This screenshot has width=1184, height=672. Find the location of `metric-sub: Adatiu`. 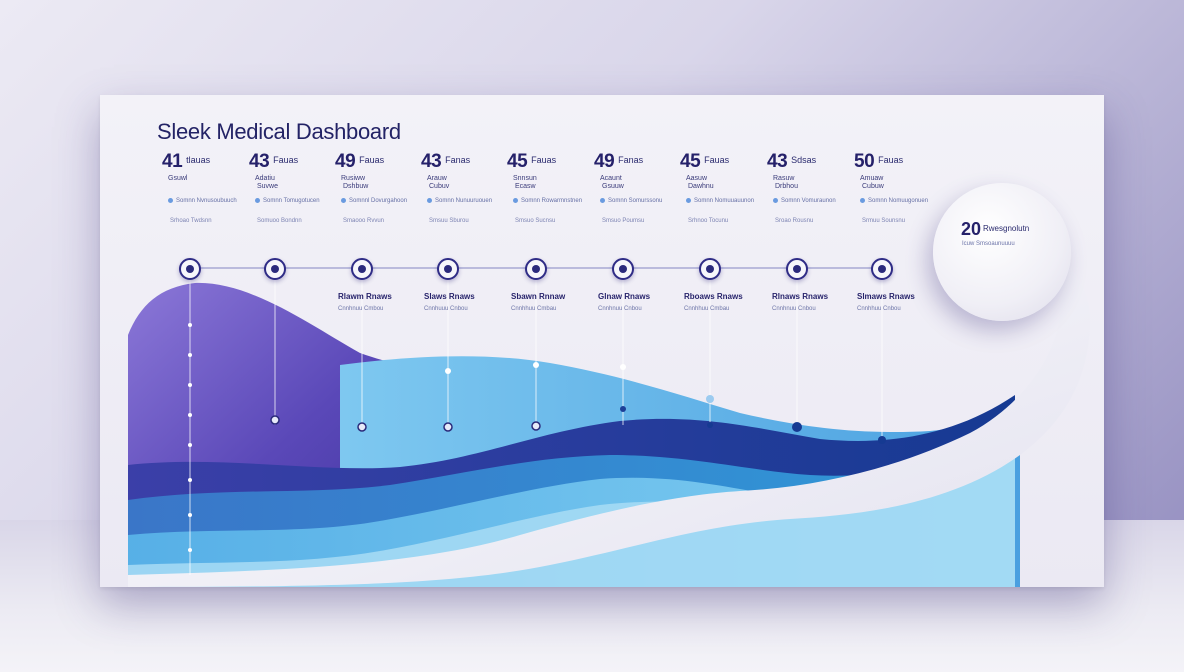

metric-sub: Adatiu is located at coordinates (265, 178).